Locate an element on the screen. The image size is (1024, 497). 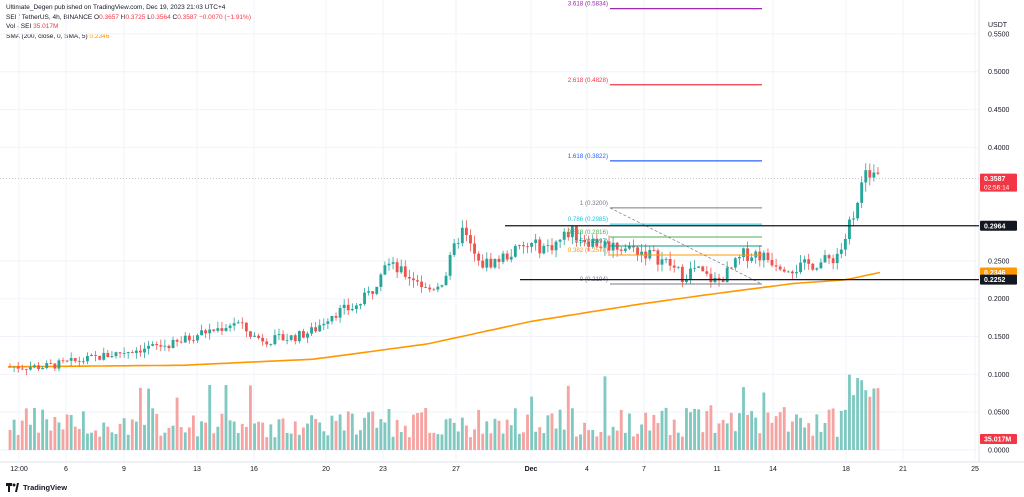
ohlc-low-label: L is located at coordinates (149, 17).